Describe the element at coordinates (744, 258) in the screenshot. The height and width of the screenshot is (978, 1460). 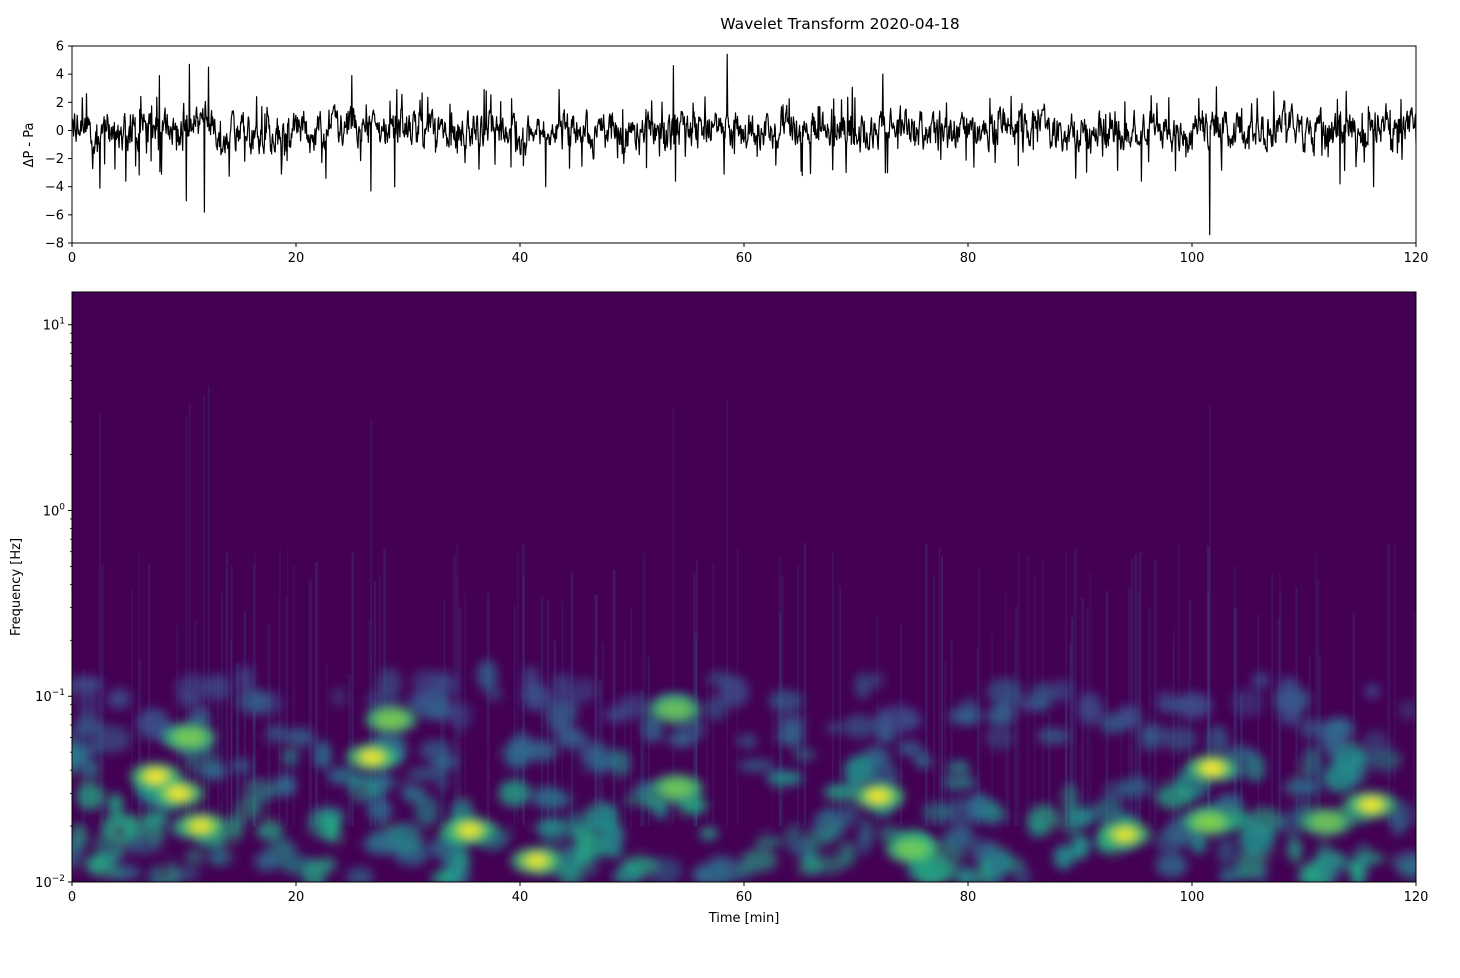
I see `pressure-x-tick-label: 60` at that location.